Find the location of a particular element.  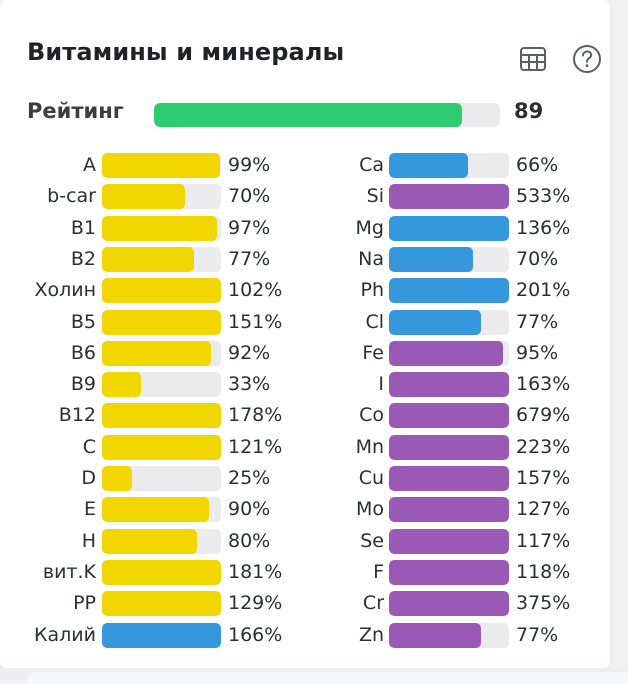

mineral-row: Co 679% is located at coordinates (440, 415).